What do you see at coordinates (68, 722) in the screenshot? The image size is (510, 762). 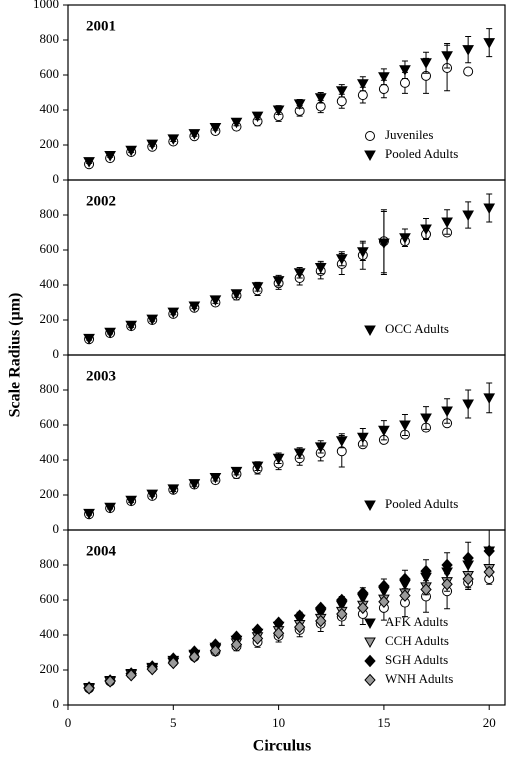 I see `x-tick-label: 0` at bounding box center [68, 722].